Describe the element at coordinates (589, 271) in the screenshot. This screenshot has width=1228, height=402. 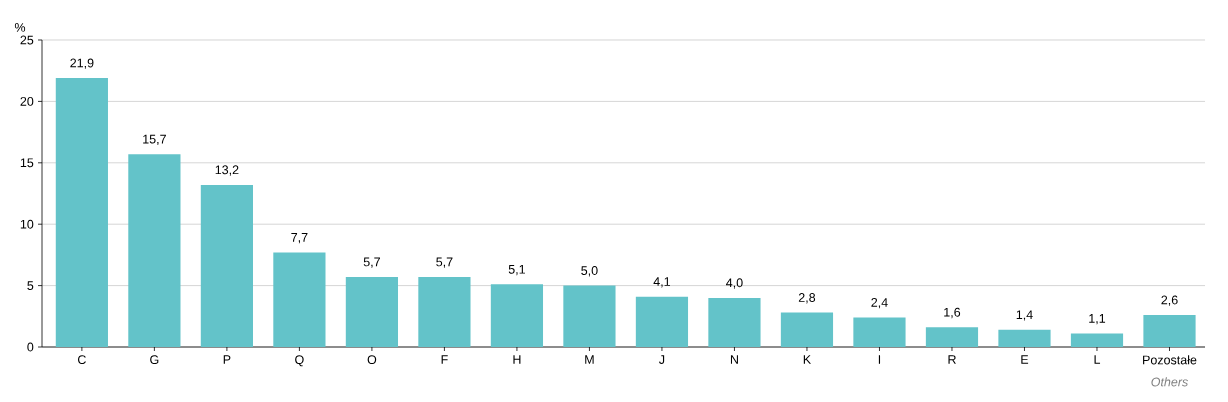
I see `data-label: 5,0` at that location.